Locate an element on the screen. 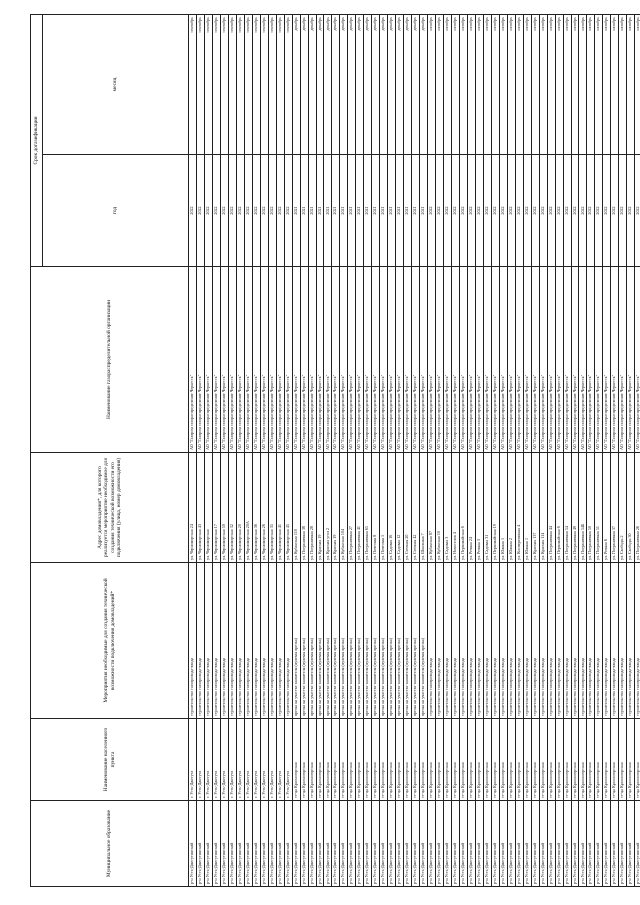  cell-address: ул. Пограничная 51 is located at coordinates (598, 507).